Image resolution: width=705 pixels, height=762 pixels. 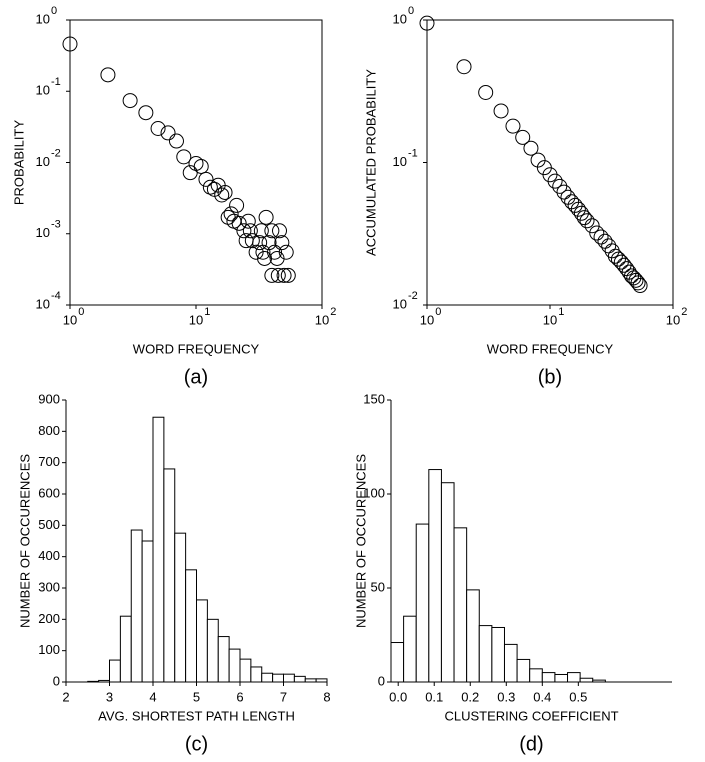 I want to click on y-tick-label: 200, so click(x=49, y=618).